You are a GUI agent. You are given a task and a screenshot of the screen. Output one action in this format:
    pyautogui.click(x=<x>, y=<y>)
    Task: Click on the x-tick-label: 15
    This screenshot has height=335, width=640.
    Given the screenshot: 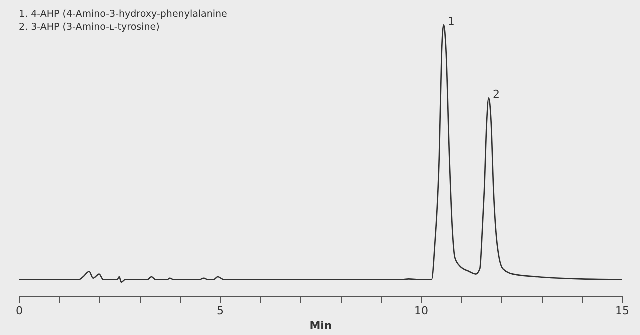 What is the action you would take?
    pyautogui.click(x=623, y=311)
    